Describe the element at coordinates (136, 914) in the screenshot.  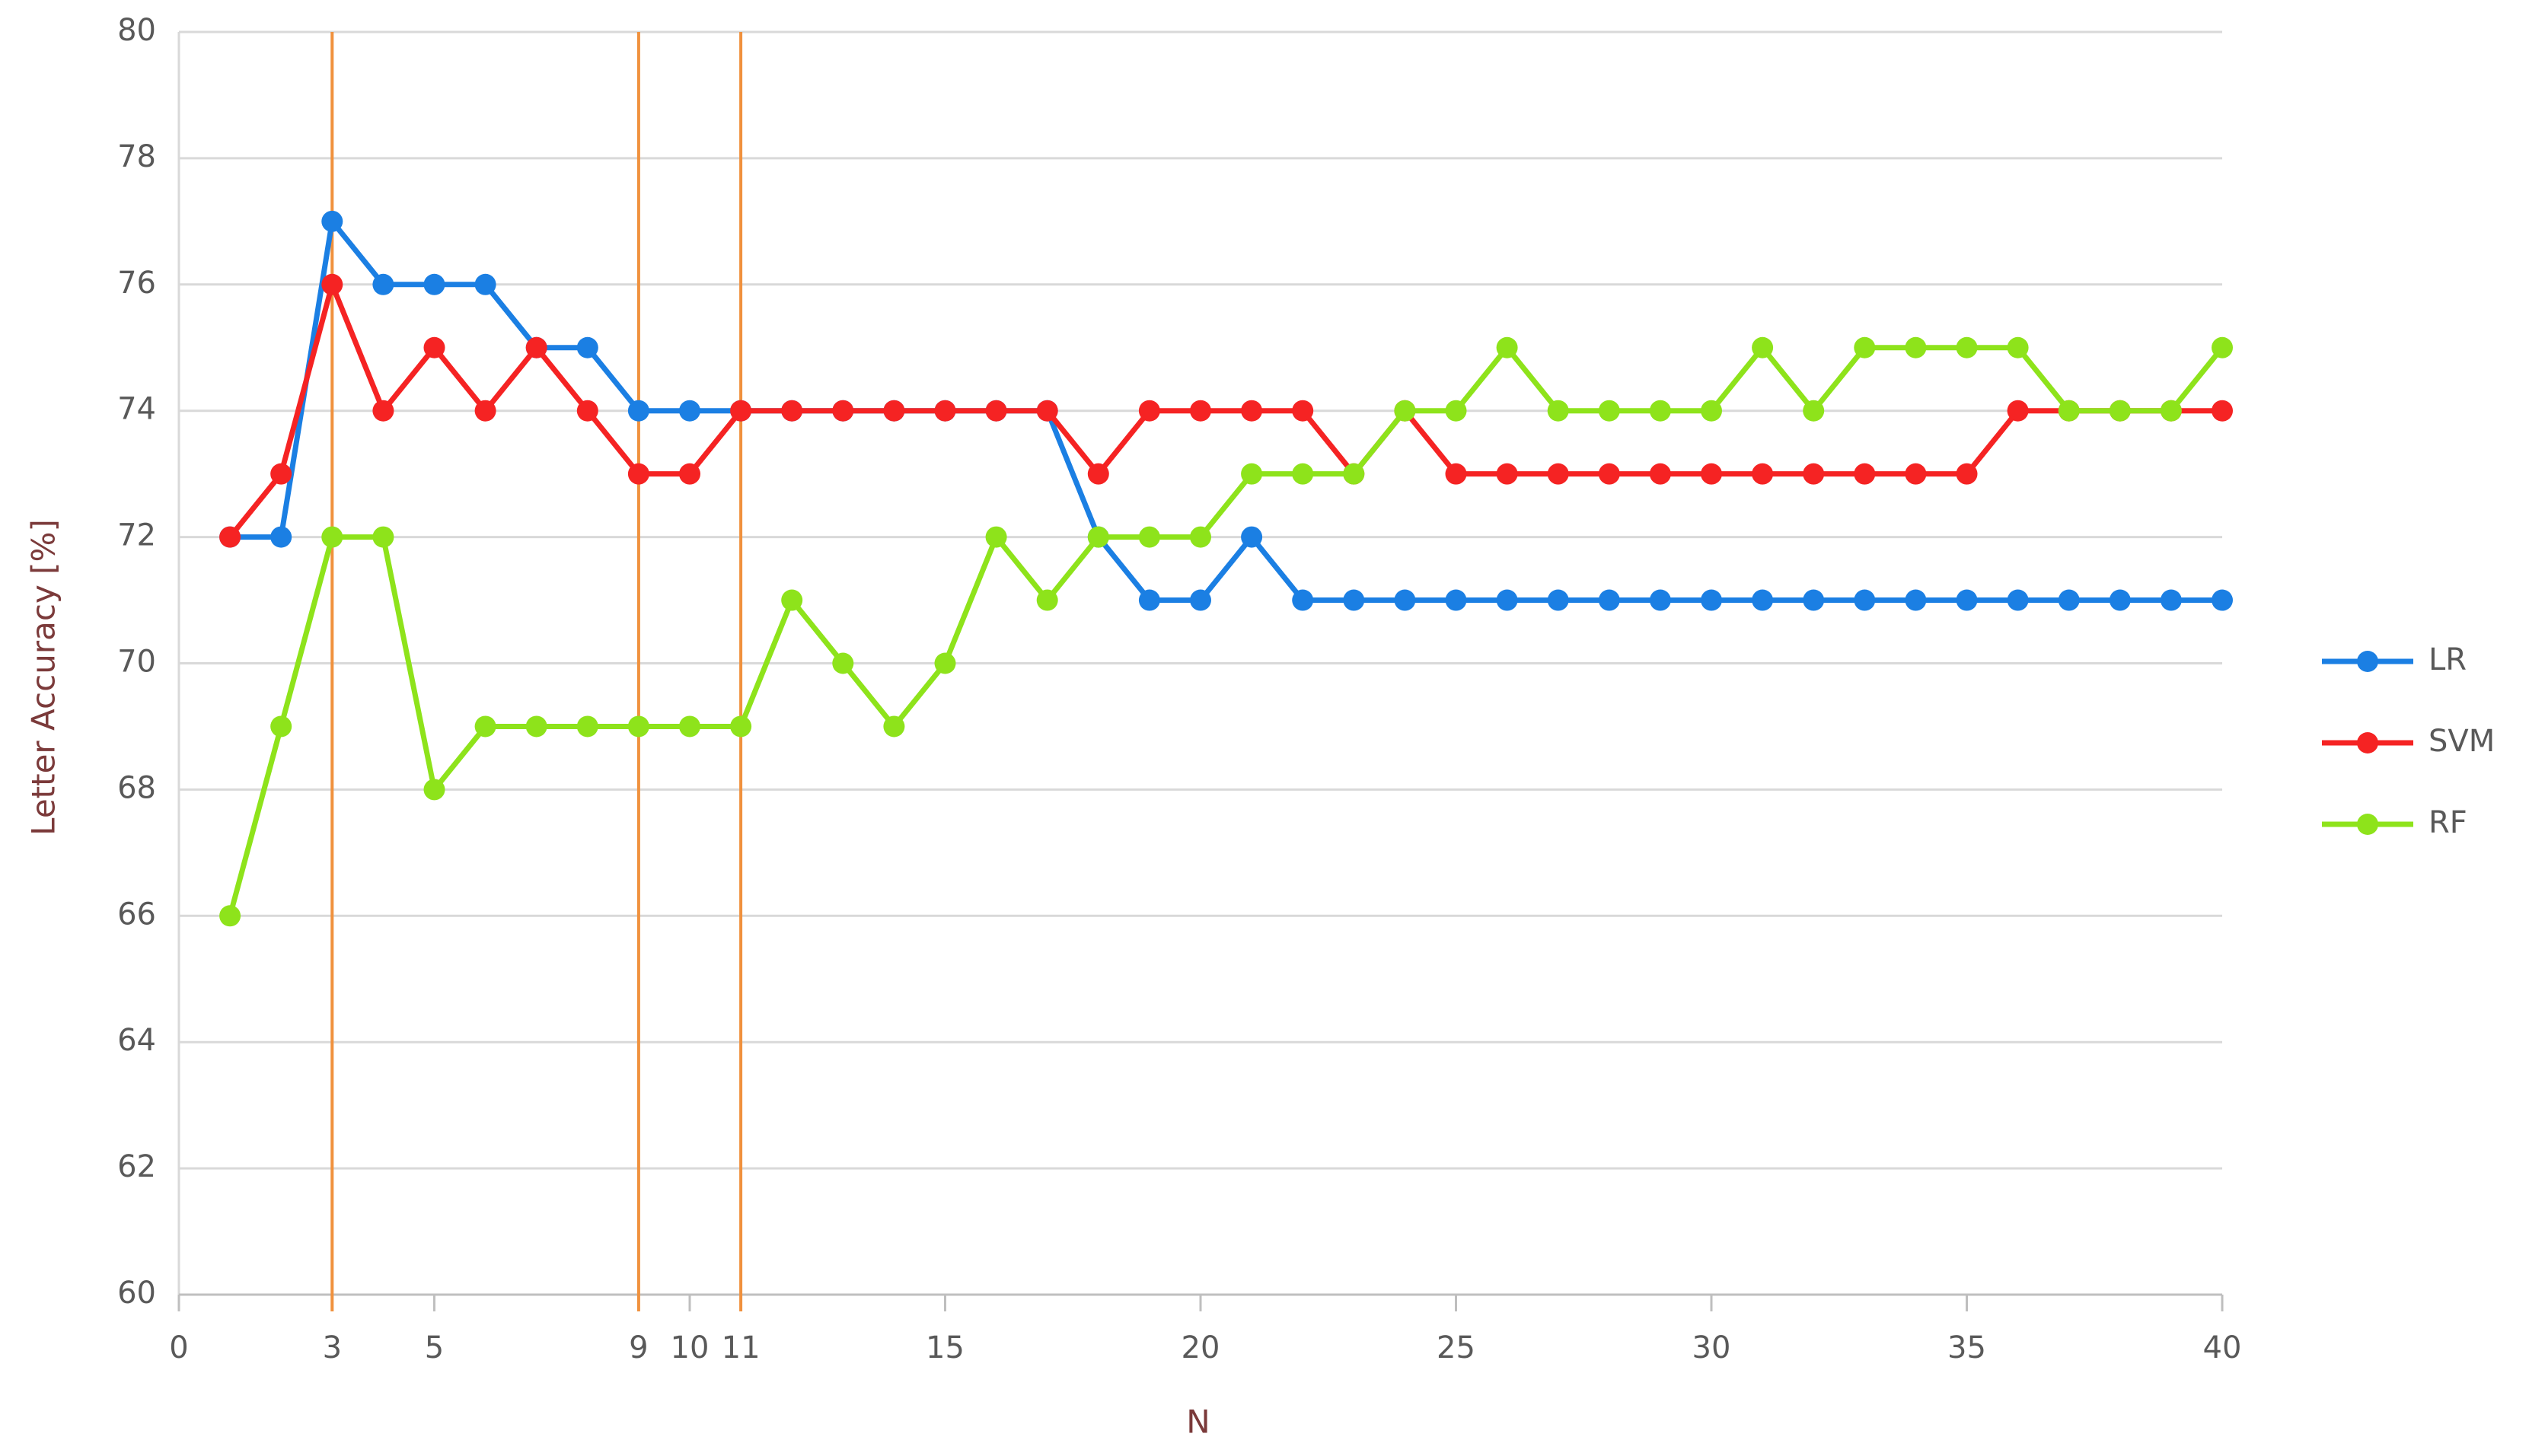
I see `y-tick-label: 66` at that location.